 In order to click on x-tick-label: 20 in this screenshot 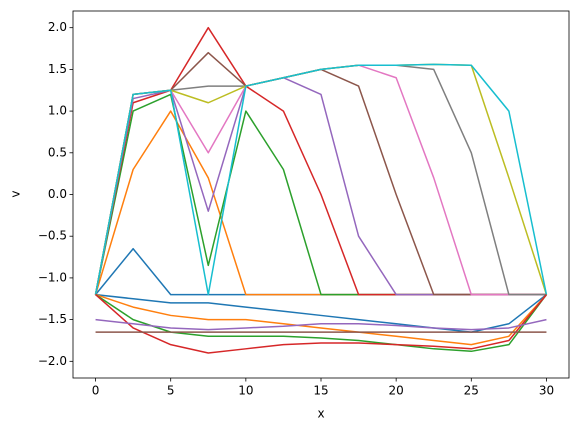, I will do `click(396, 391)`.